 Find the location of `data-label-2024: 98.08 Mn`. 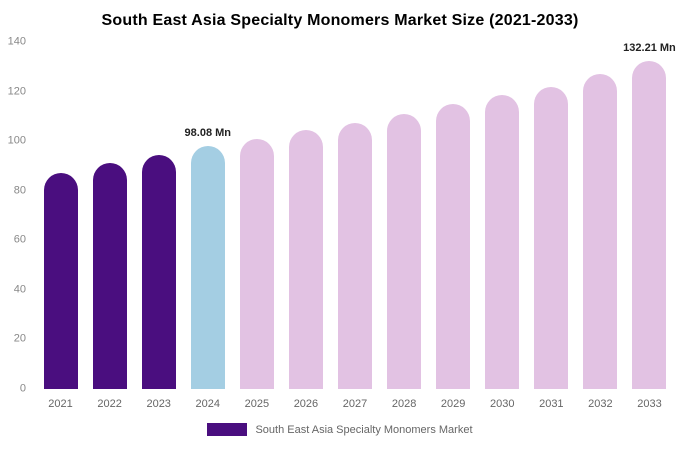

data-label-2024: 98.08 Mn is located at coordinates (207, 132).